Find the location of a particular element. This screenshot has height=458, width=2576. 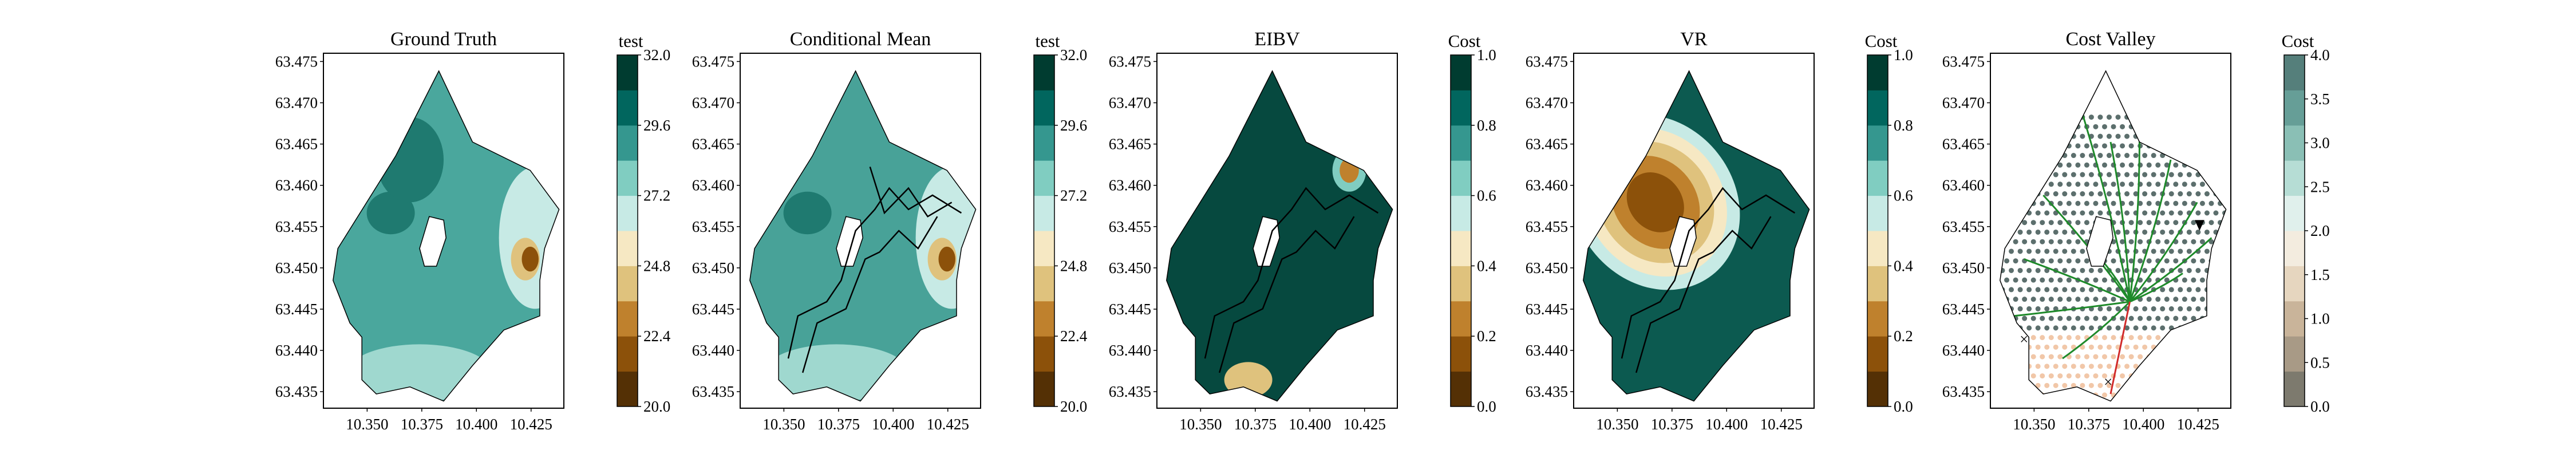

colorbar-tick-label: 0.2 is located at coordinates (1903, 336).